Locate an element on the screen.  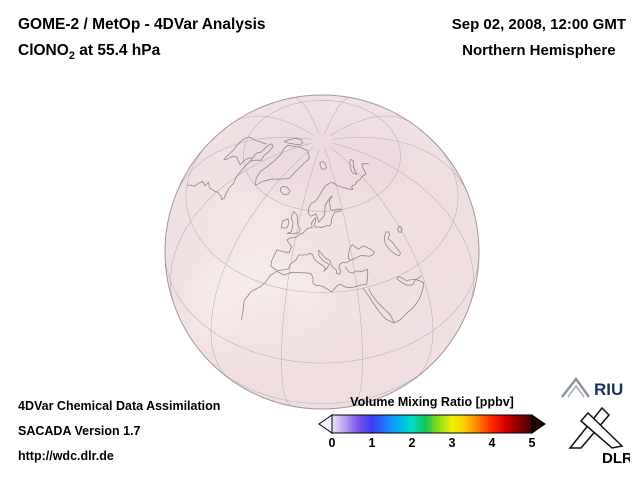
colorbar-right-arrow-icon is located at coordinates (538, 424).